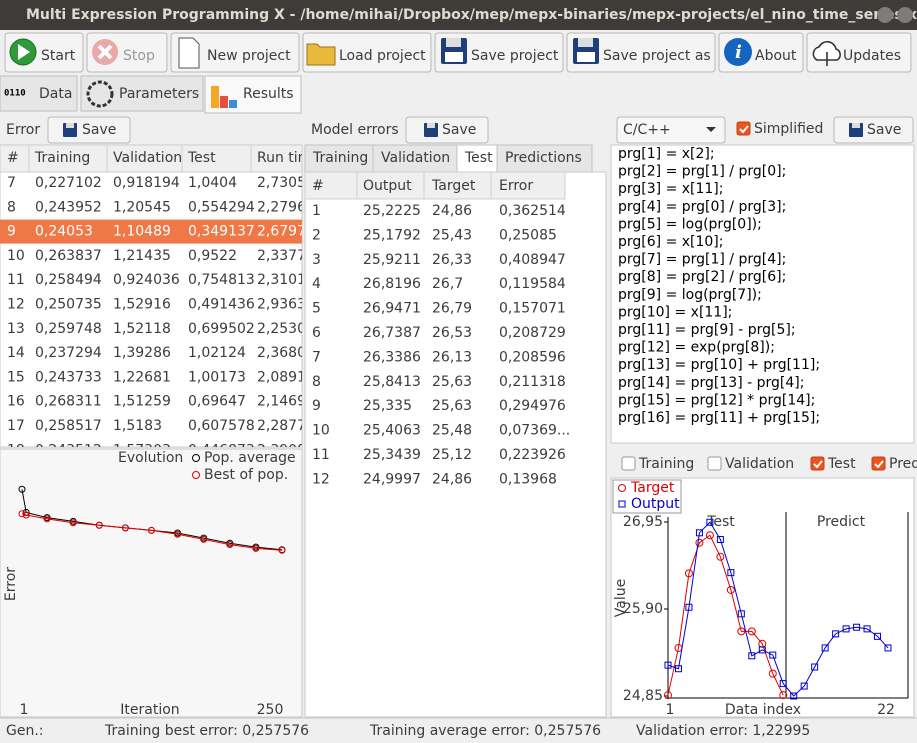  Describe the element at coordinates (723, 731) in the screenshot. I see `status-text: Validation error: 1,22995` at that location.